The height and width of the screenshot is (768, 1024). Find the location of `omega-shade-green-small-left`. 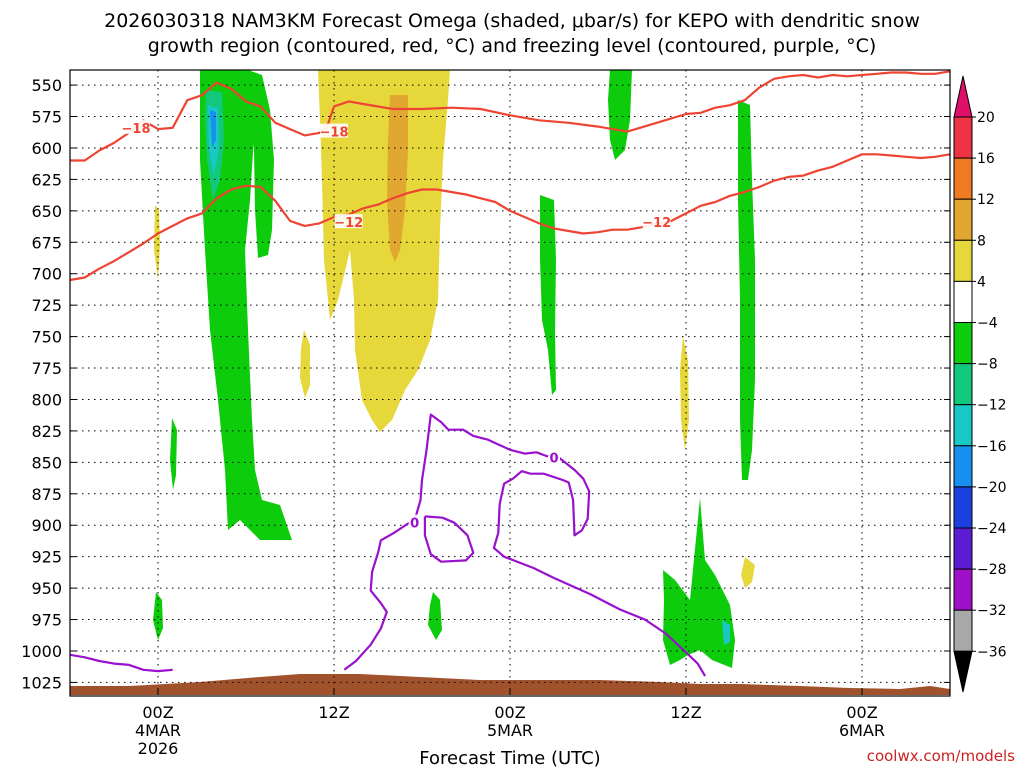

omega-shade-green-small-left is located at coordinates (173, 454).